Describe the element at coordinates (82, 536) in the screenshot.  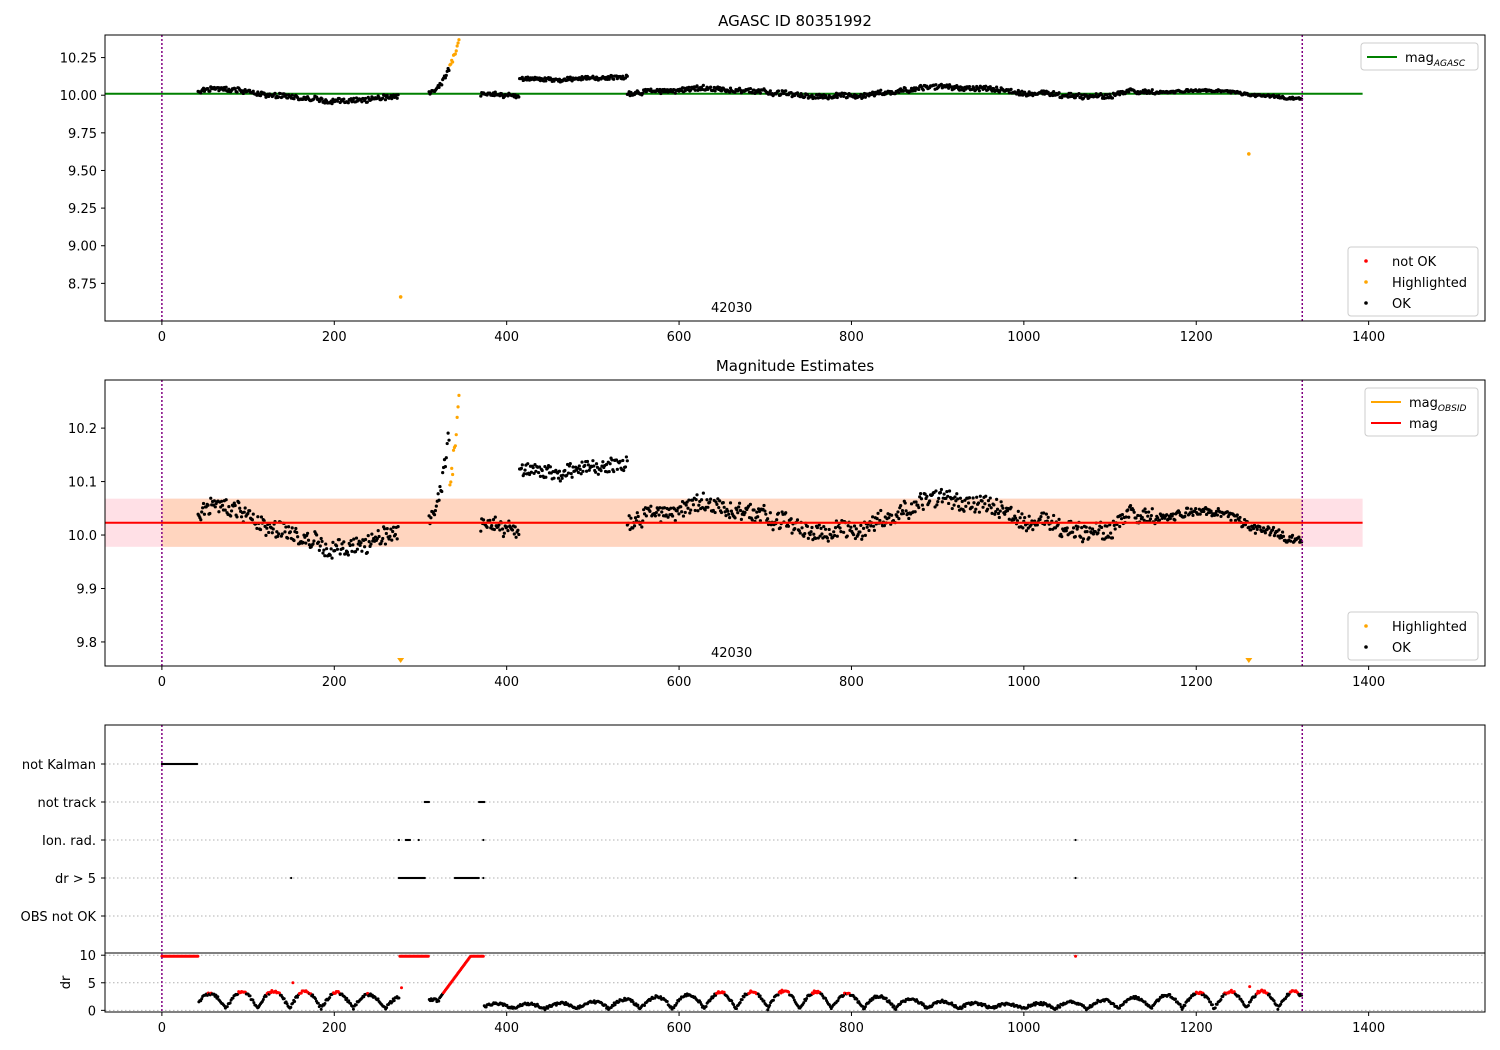
I see `y-tick-label: 10.0` at that location.